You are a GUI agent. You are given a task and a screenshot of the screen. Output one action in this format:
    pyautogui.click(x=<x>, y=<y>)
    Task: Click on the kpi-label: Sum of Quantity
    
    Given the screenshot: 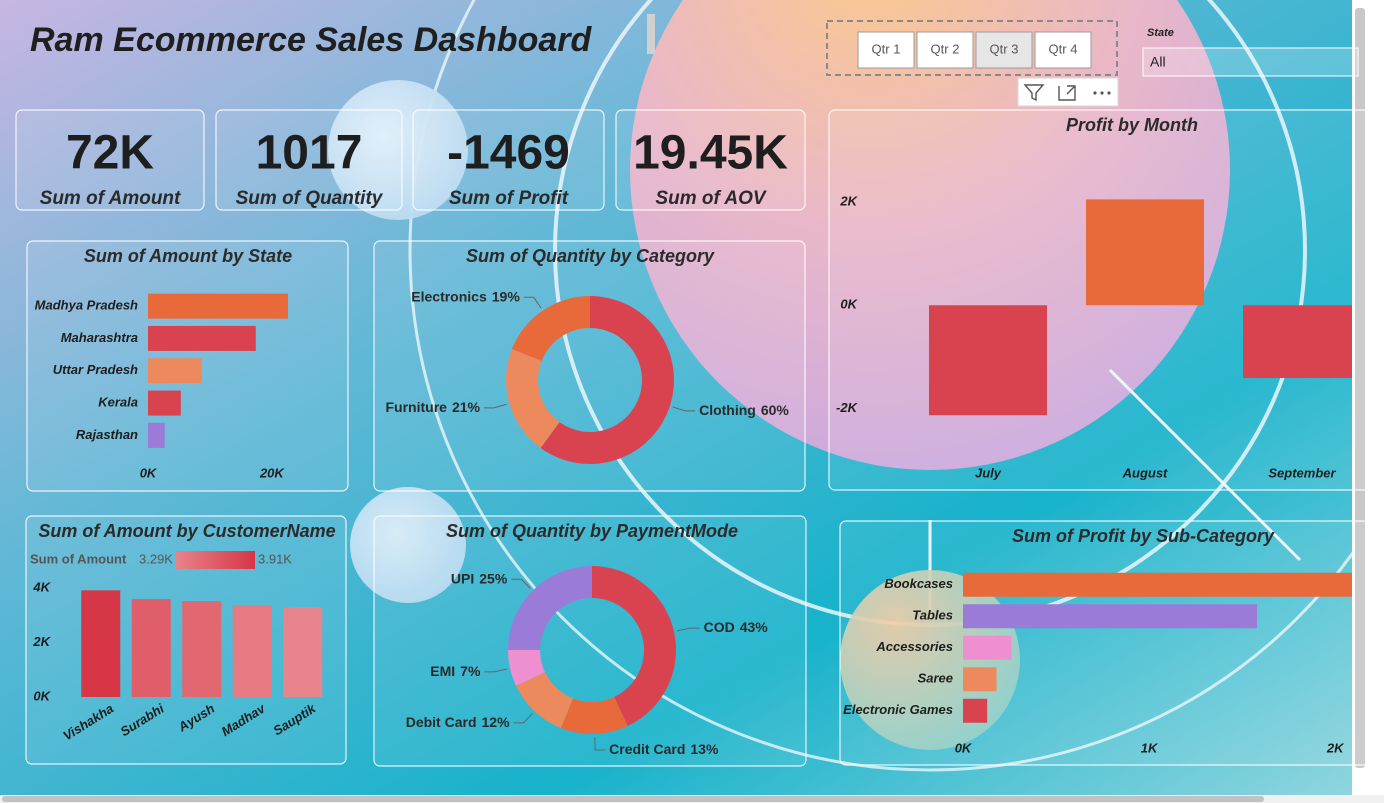 What is the action you would take?
    pyautogui.click(x=310, y=198)
    